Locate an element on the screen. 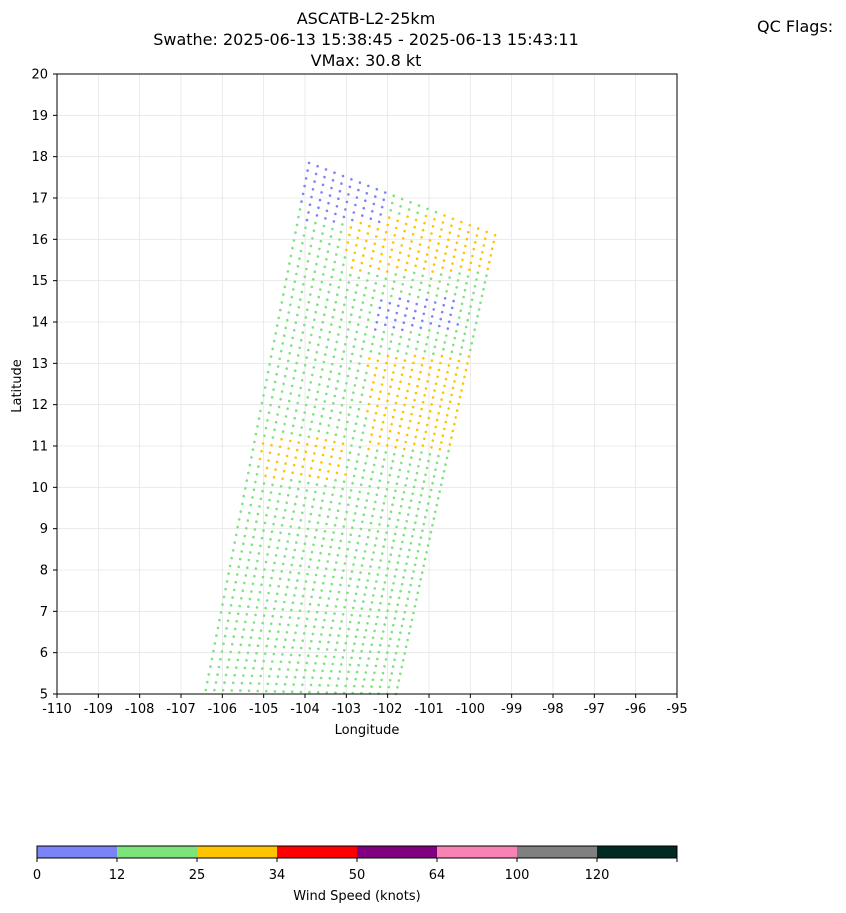  colorbar-tick-label: 120 is located at coordinates (597, 875).